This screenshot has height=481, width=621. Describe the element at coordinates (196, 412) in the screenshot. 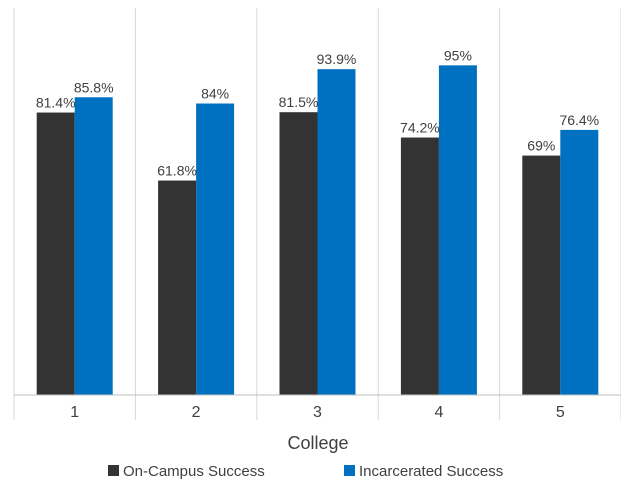

I see `x-tick-label: 2` at that location.